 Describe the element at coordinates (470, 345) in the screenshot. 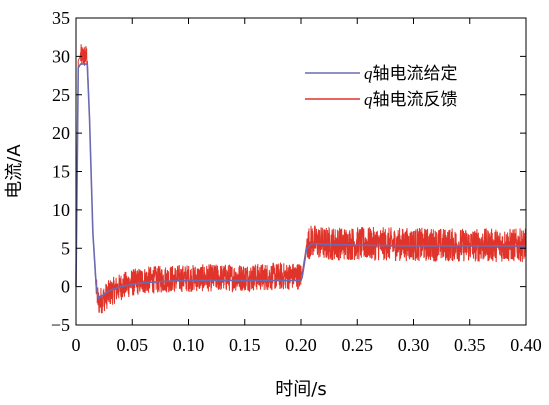

I see `x-tick-label: 0.35` at that location.